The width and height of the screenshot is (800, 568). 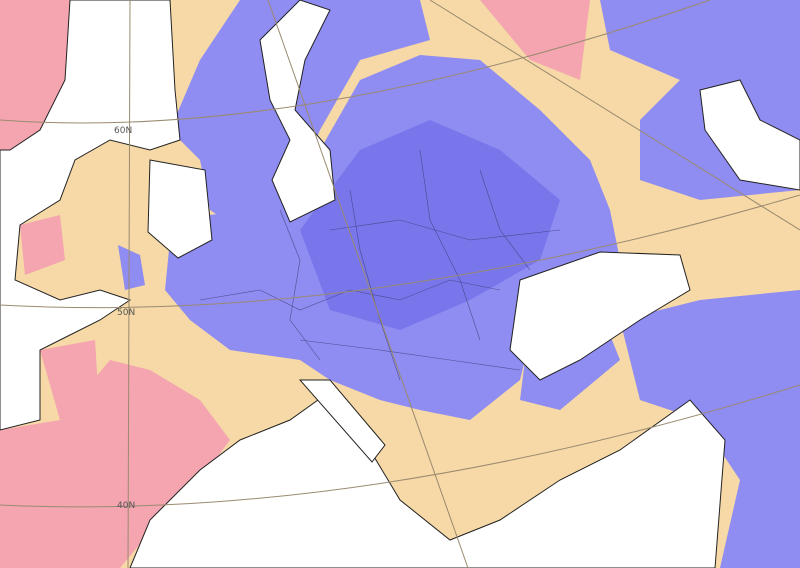 I want to click on iberia-pink, so click(x=115, y=464).